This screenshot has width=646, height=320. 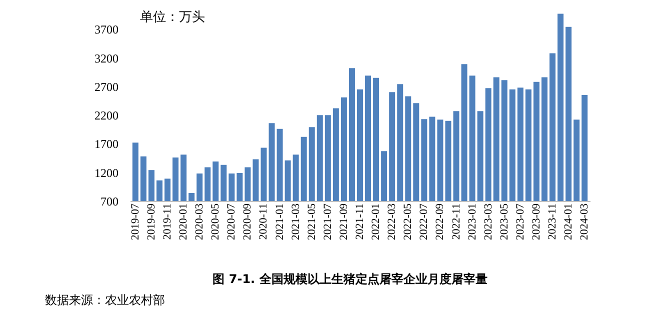 I want to click on x-tick-label: 2021-11, so click(x=360, y=222).